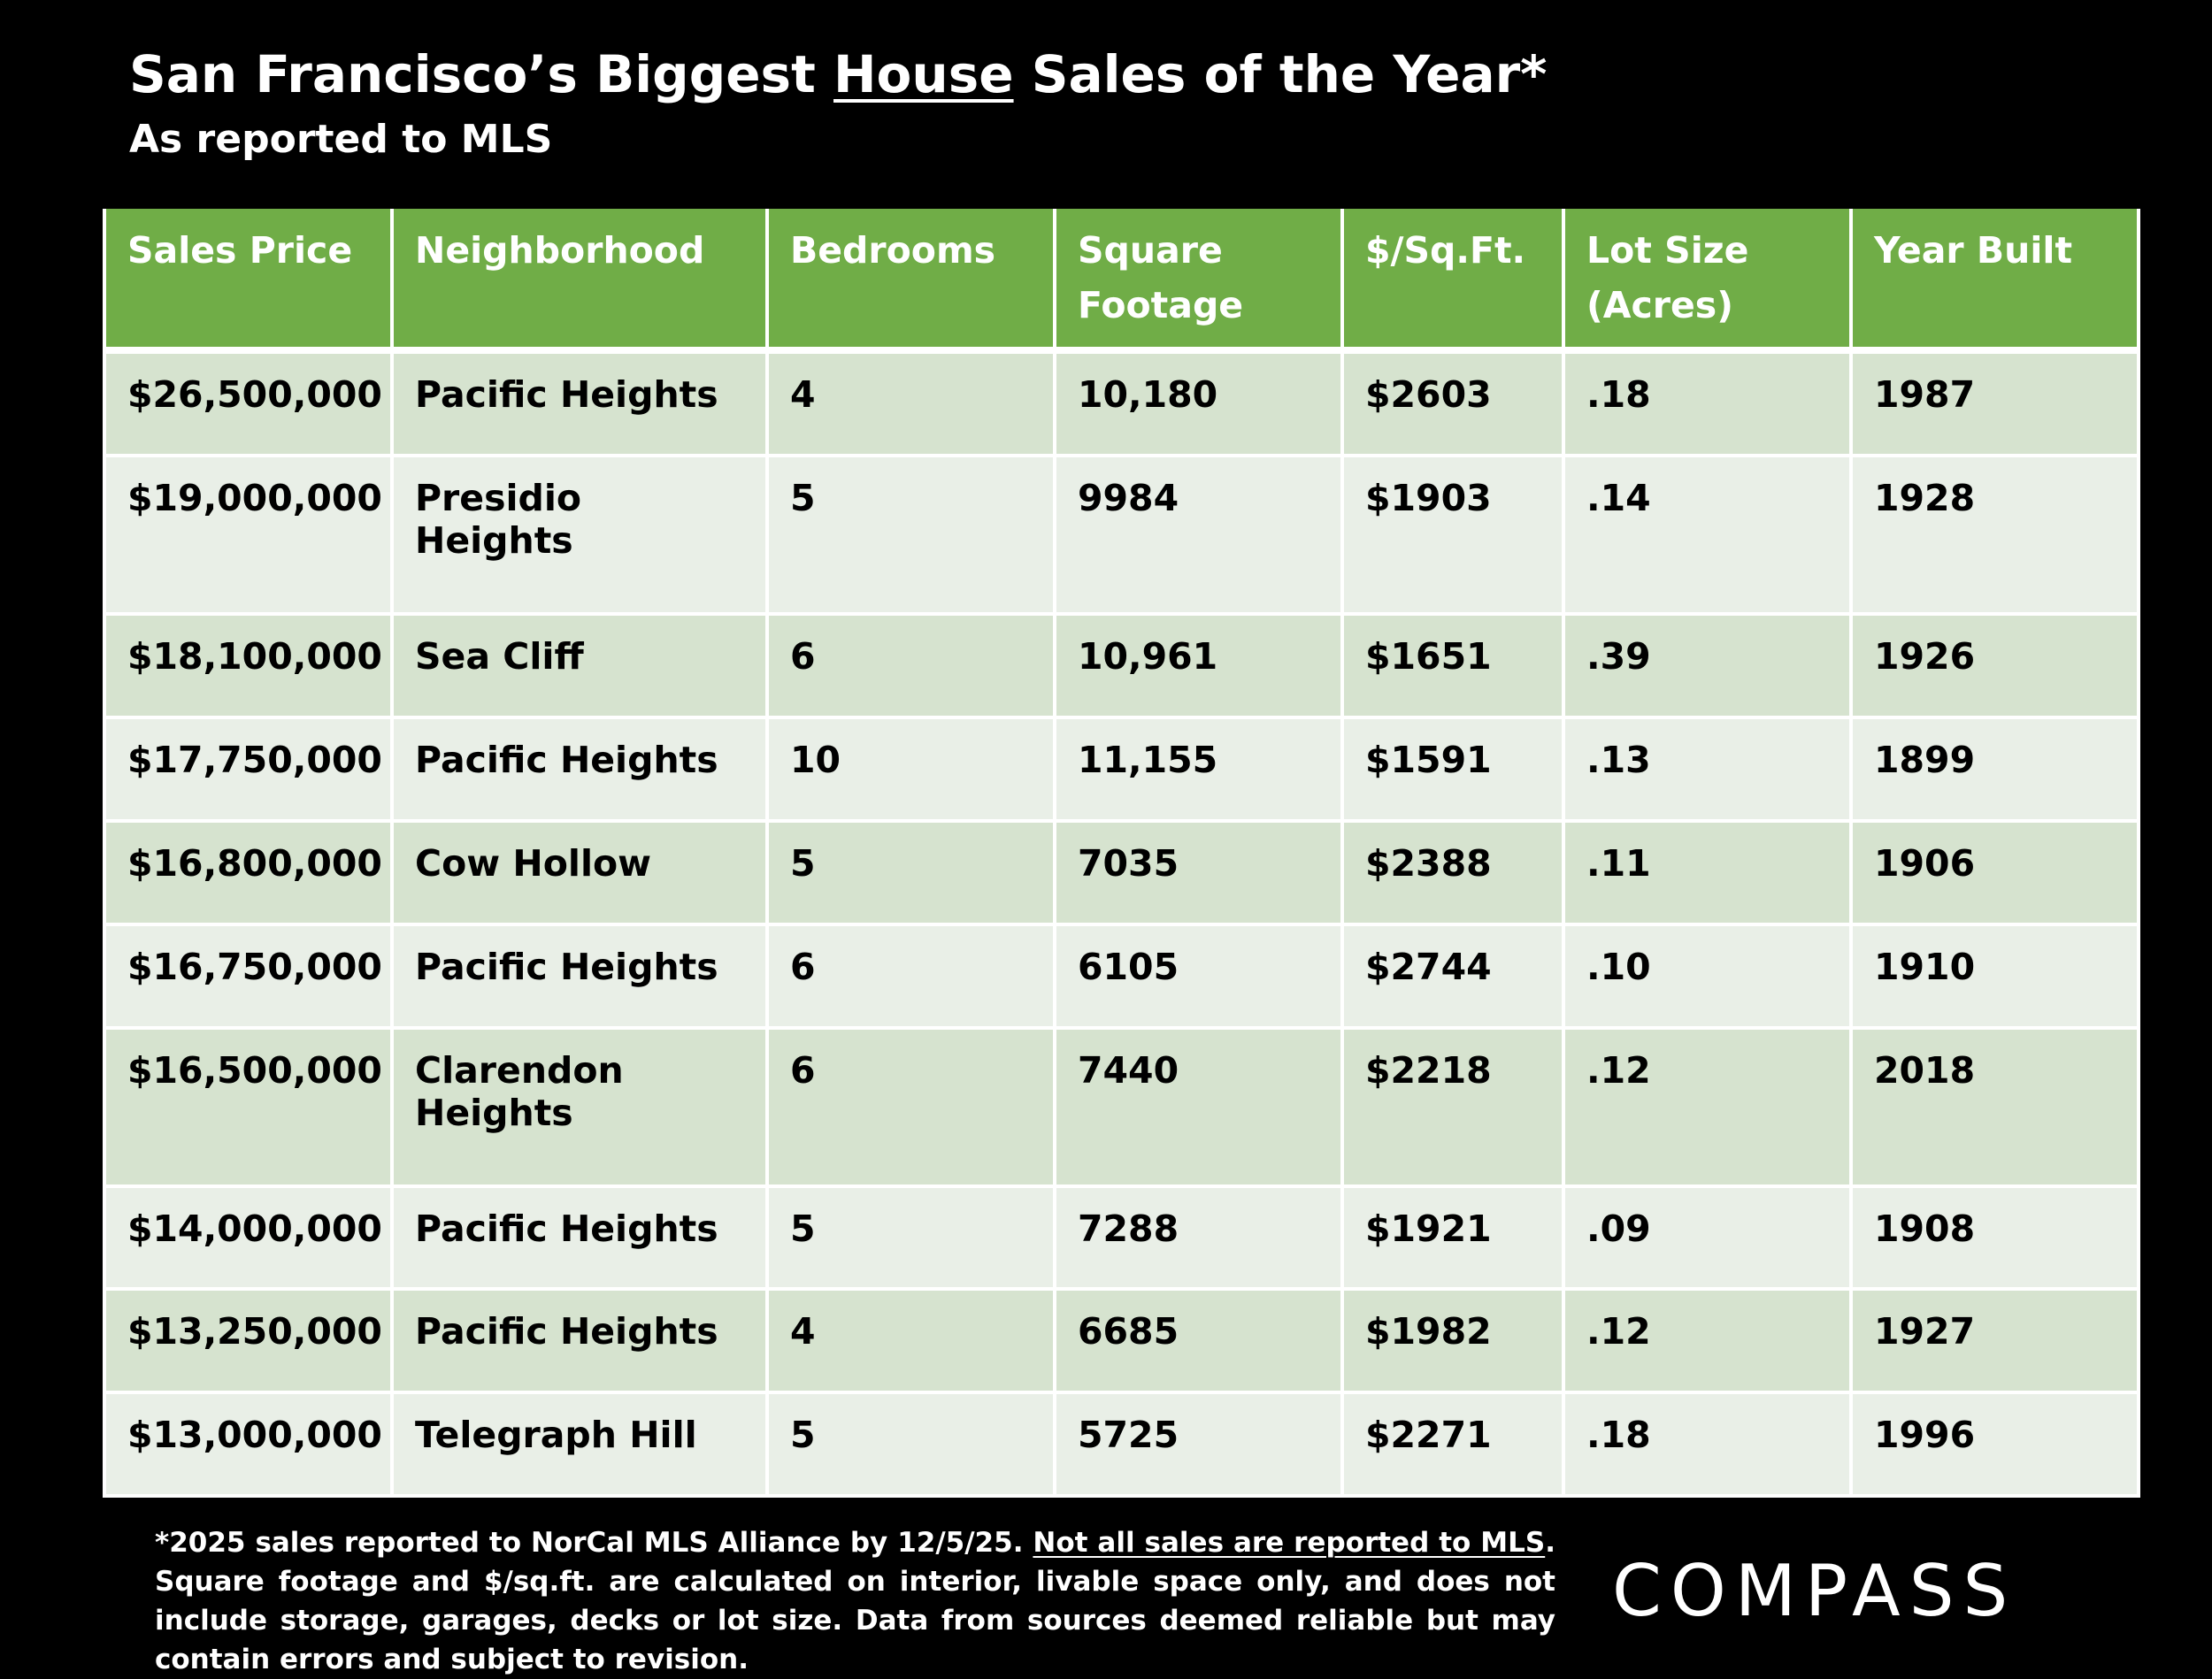  Describe the element at coordinates (249, 1106) in the screenshot. I see `table-cell: $16,500,000` at that location.